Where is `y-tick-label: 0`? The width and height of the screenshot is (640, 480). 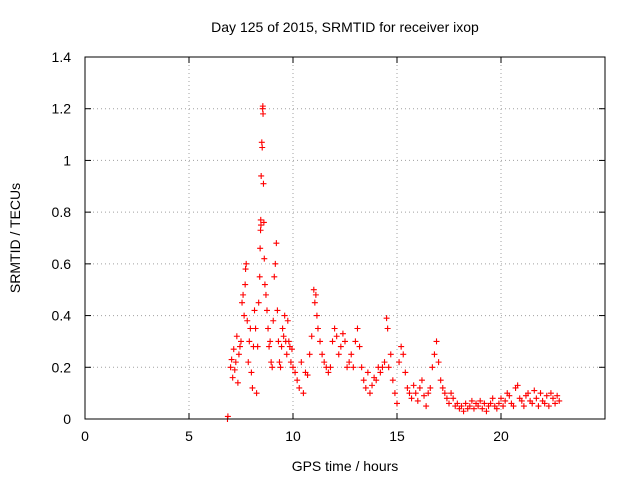
y-tick-label: 0 is located at coordinates (67, 419).